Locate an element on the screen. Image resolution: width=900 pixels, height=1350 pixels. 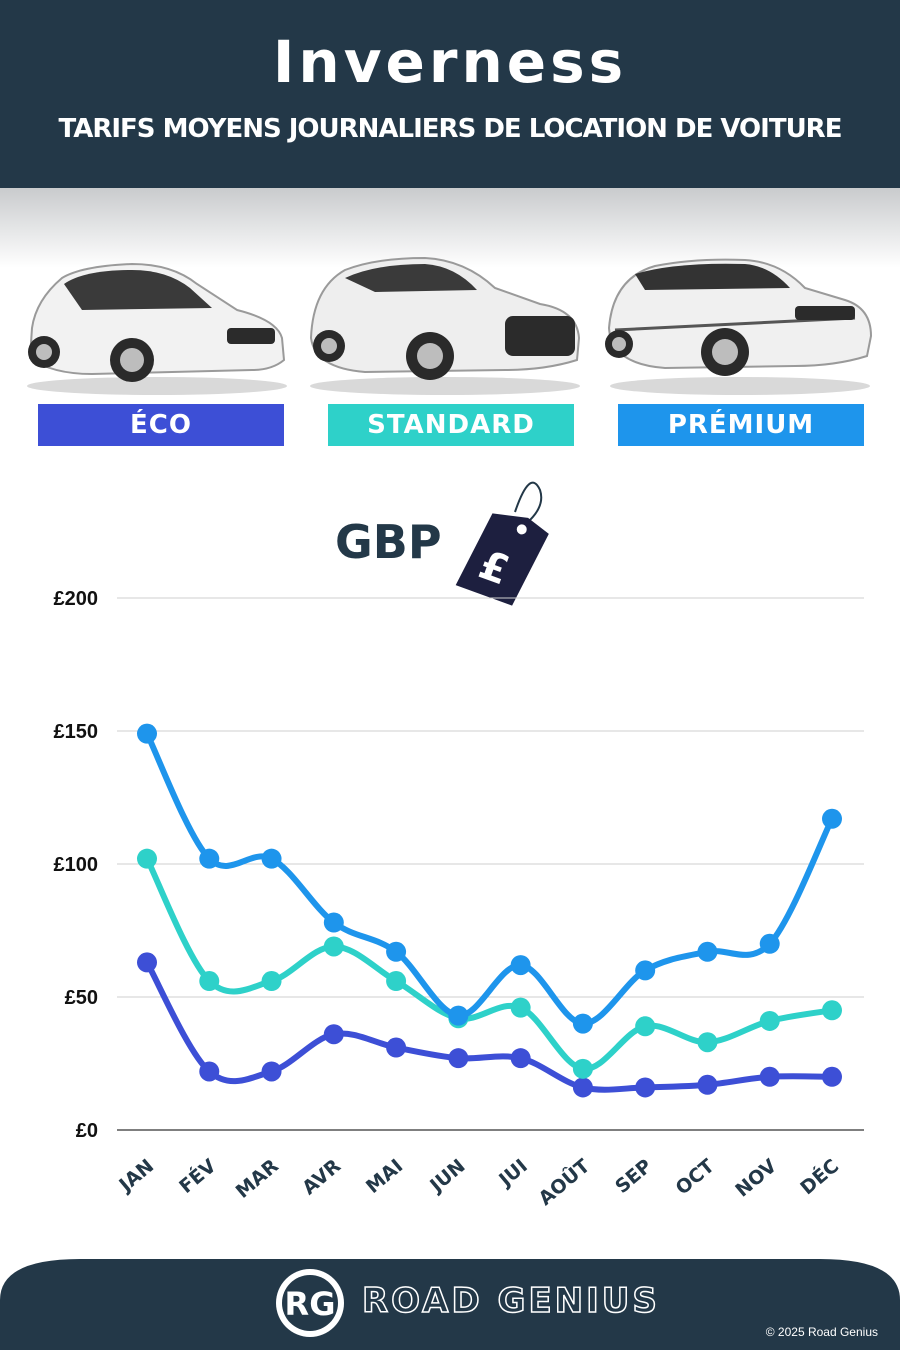
footer: RG is located at coordinates (450, 1304).